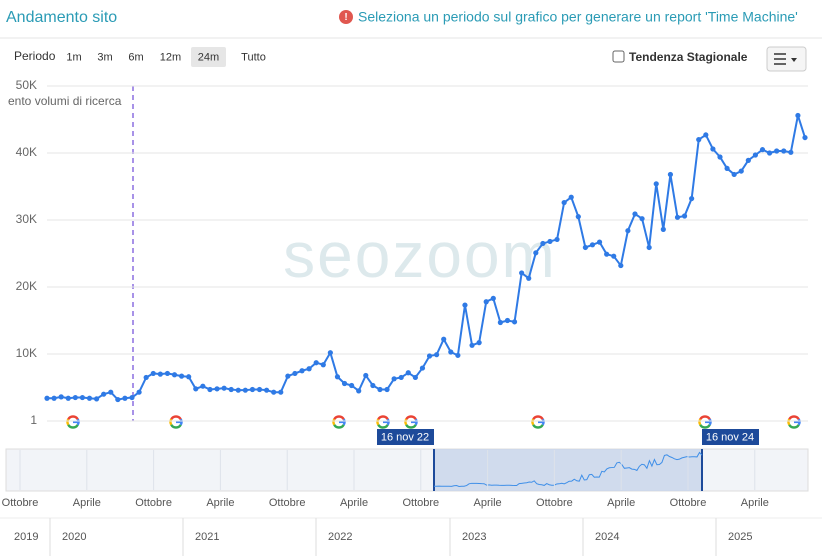 This screenshot has height=556, width=822. I want to click on navigator-line, so click(568, 469).